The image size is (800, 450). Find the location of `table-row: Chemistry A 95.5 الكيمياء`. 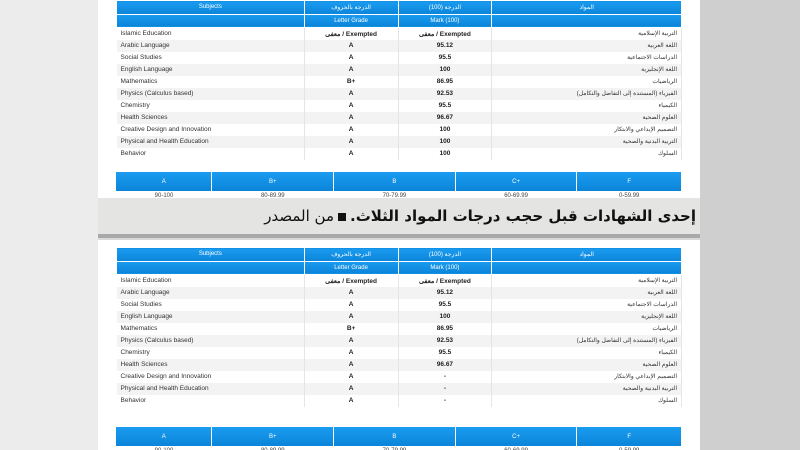

table-row: Chemistry A 95.5 الكيمياء is located at coordinates (399, 105).